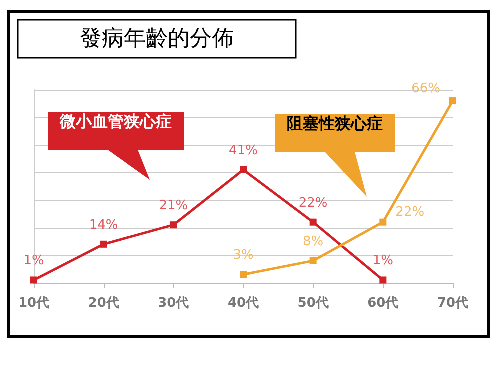 The width and height of the screenshot is (498, 371). I want to click on x-tick-label: 20代, so click(104, 303).